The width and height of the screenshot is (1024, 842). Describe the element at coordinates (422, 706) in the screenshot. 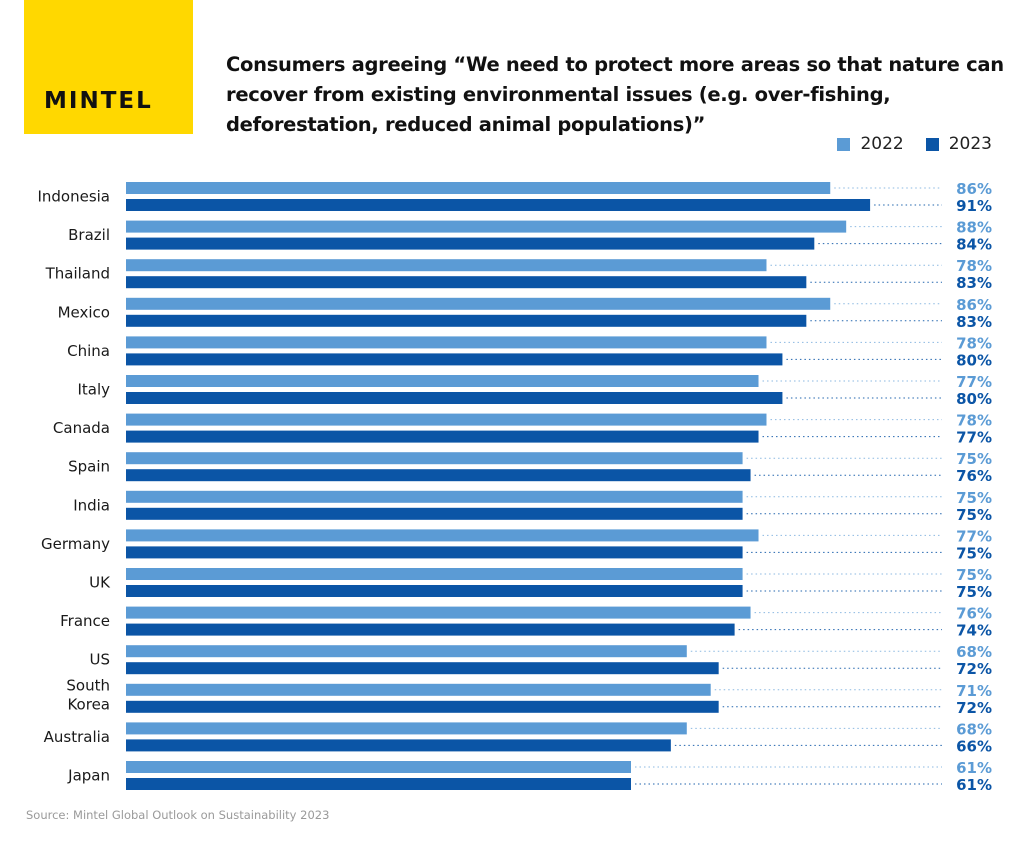

I see `bar-south-korea-2023` at that location.